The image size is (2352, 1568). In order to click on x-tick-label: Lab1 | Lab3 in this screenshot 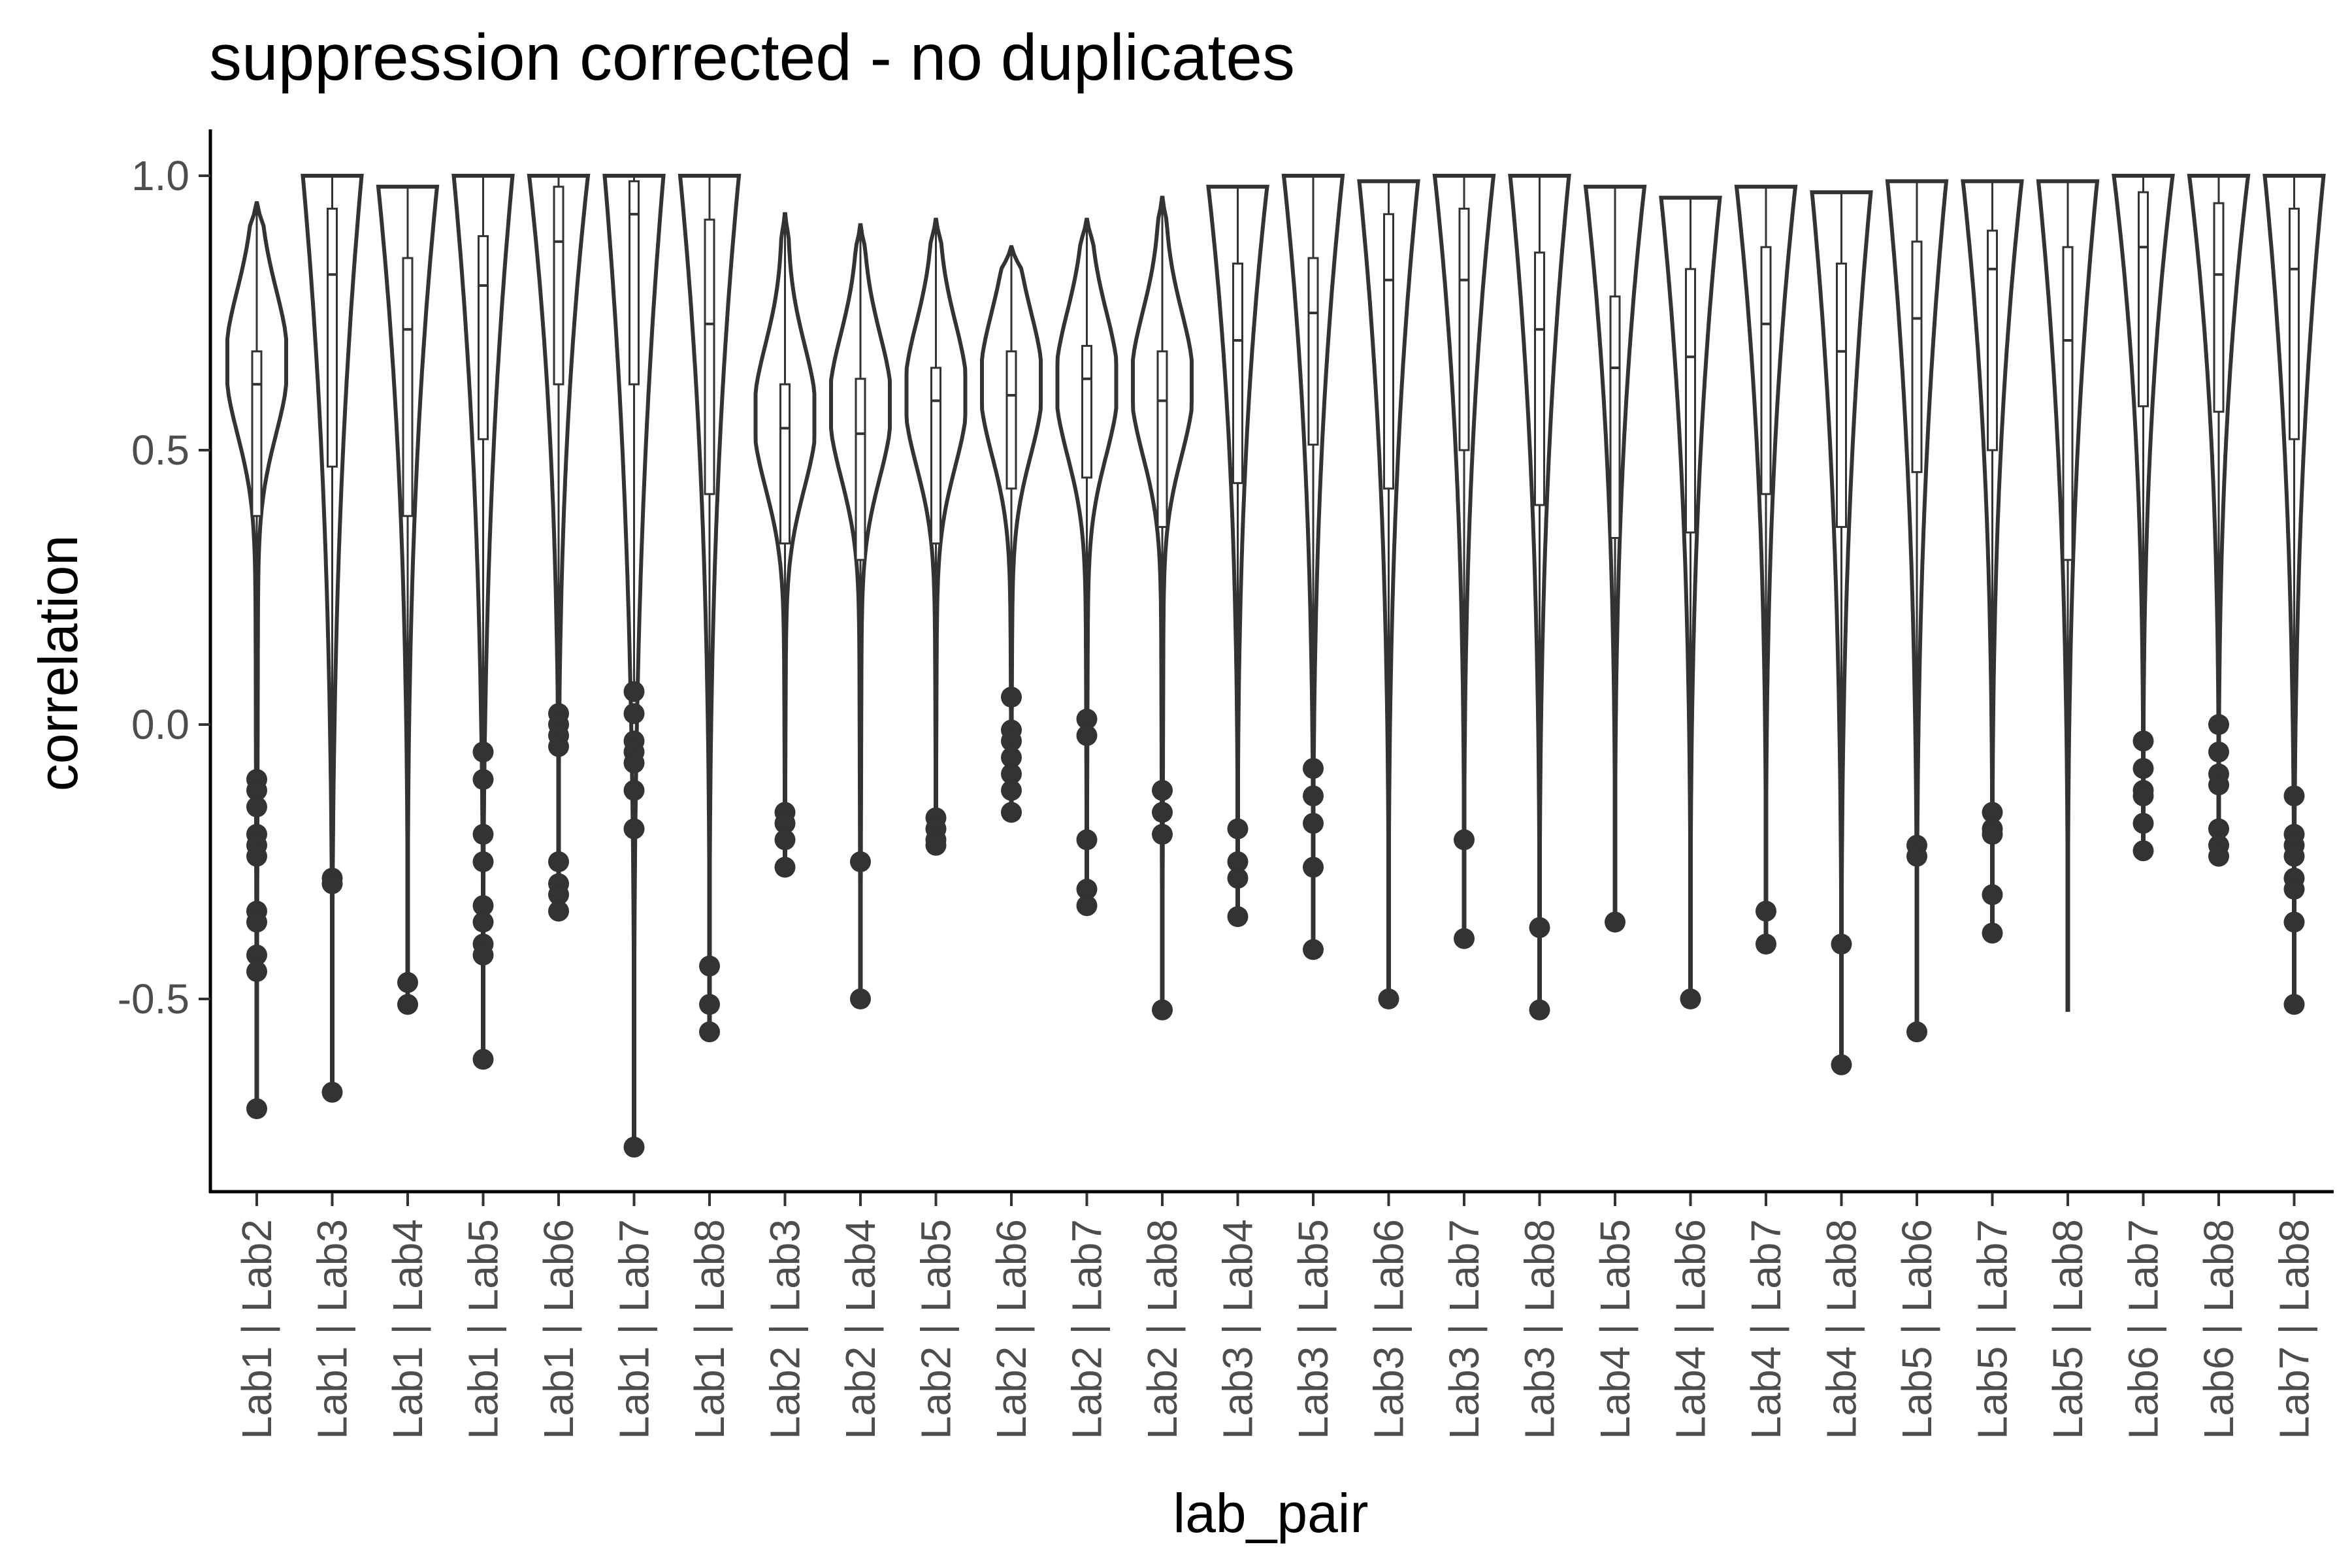, I will do `click(332, 1329)`.